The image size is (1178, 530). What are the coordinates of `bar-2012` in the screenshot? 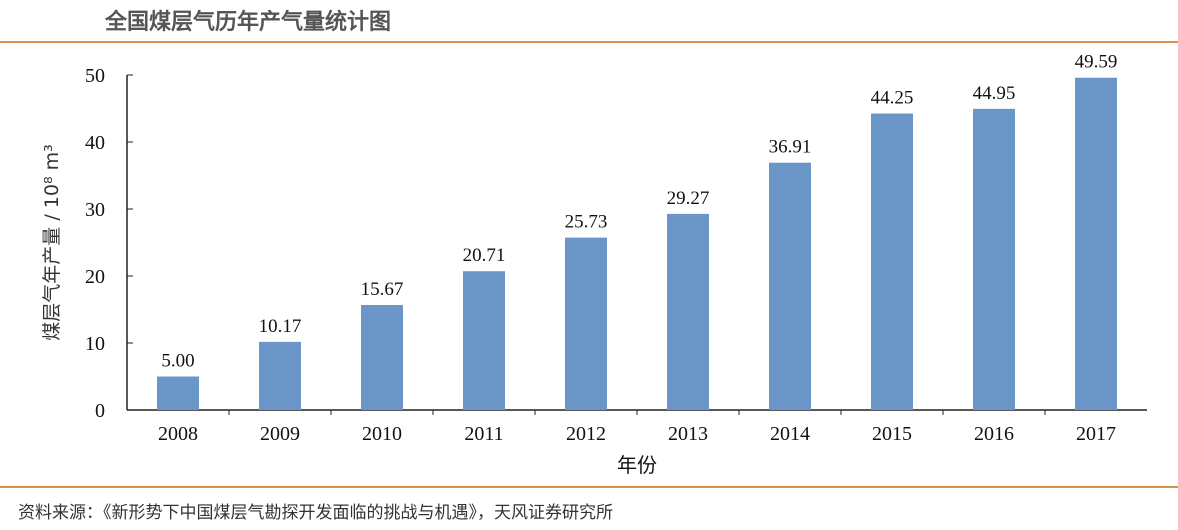 It's located at (586, 323).